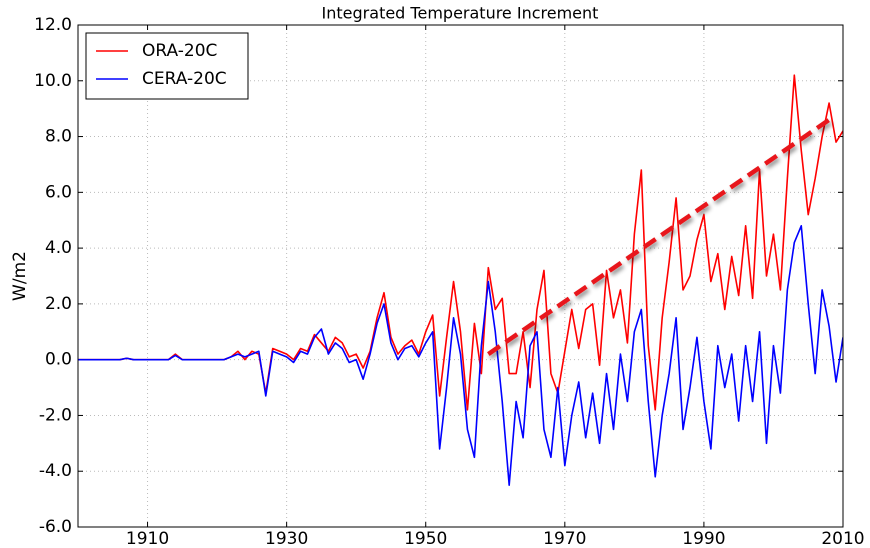  I want to click on x-tick-label: 1950, so click(425, 538).